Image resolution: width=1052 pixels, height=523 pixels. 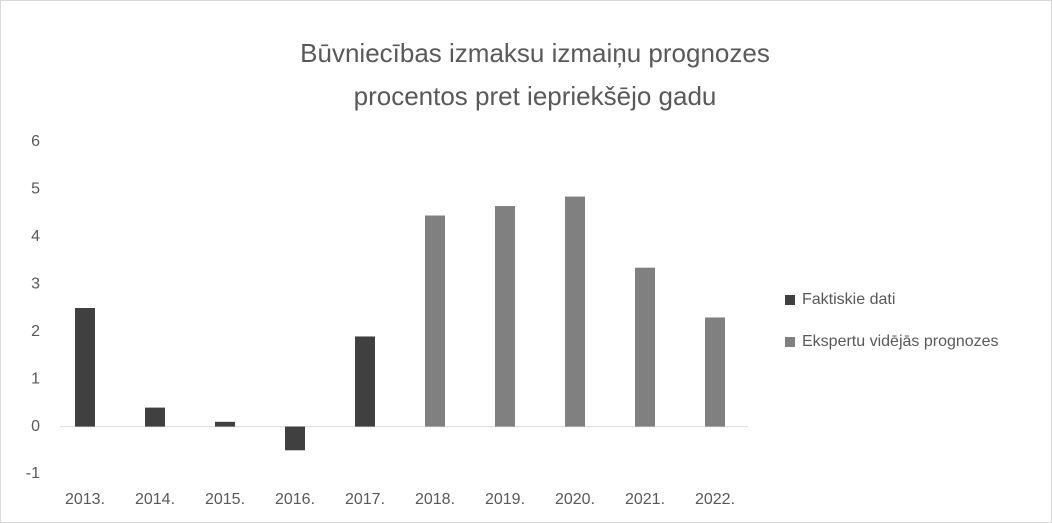 What do you see at coordinates (535, 53) in the screenshot?
I see `chart-title: Būvniecības izmaksu izmaiņu prognozes` at bounding box center [535, 53].